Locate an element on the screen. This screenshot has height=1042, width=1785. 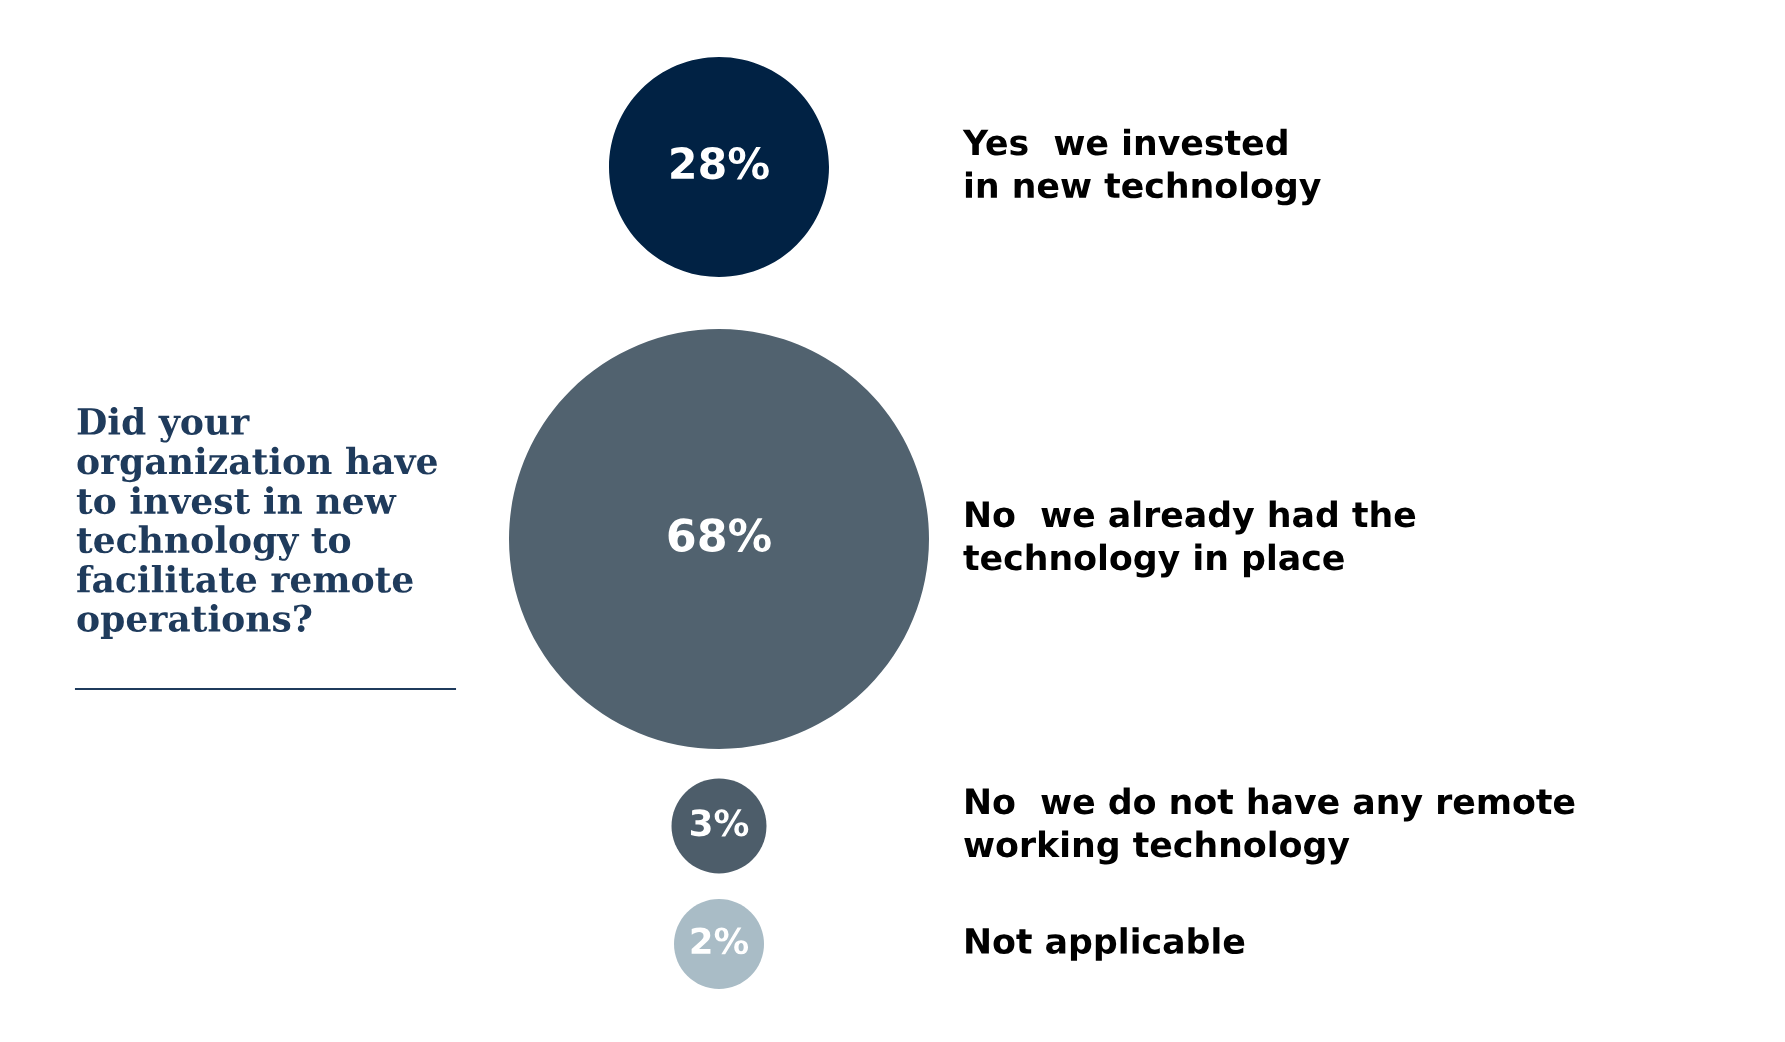
category-label: No we already had the technology in place is located at coordinates (1189, 539).